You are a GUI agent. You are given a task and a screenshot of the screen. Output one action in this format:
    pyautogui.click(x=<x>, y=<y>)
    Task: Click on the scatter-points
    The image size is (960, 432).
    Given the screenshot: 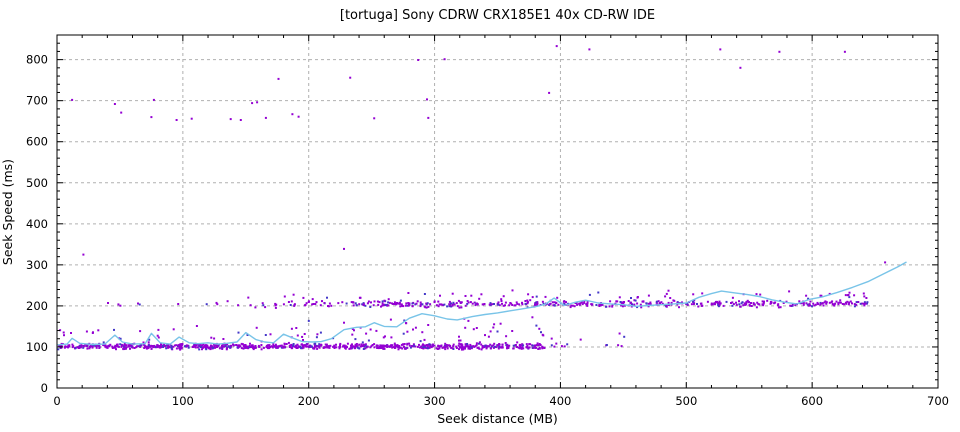 What is the action you would take?
    pyautogui.click(x=463, y=320)
    